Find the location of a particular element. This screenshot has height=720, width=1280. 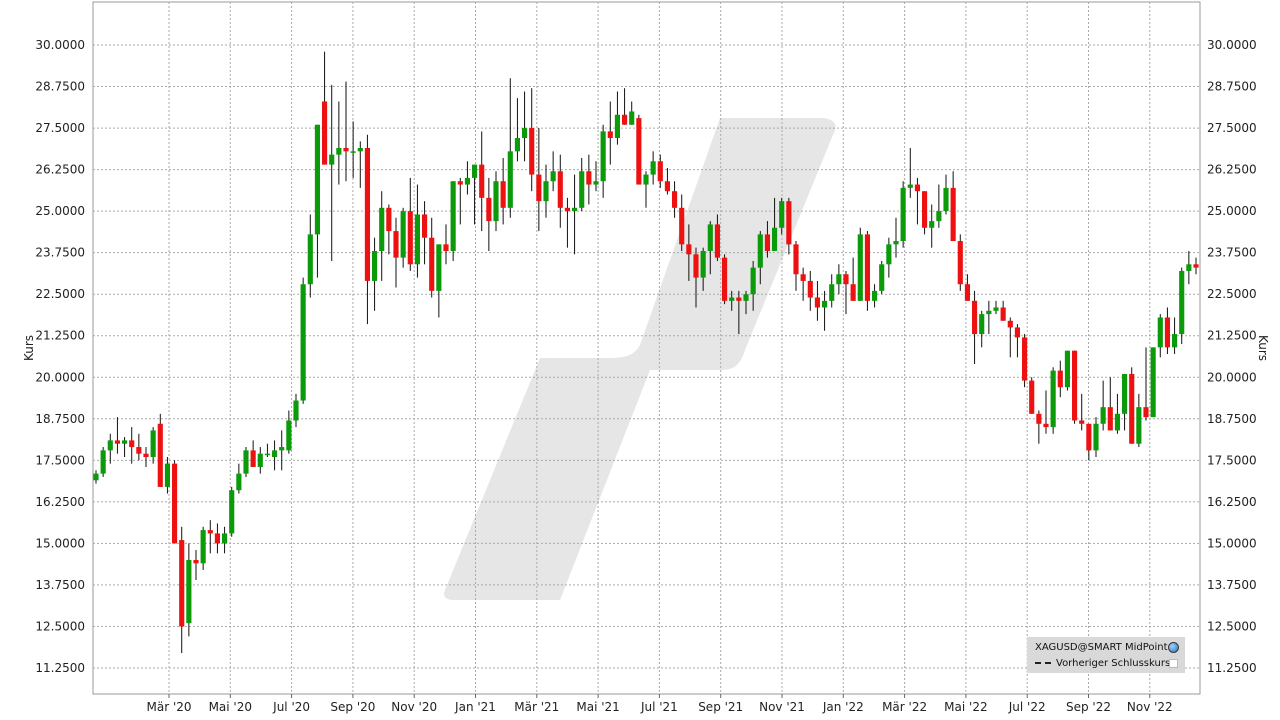

globe-icon is located at coordinates (1173, 647).